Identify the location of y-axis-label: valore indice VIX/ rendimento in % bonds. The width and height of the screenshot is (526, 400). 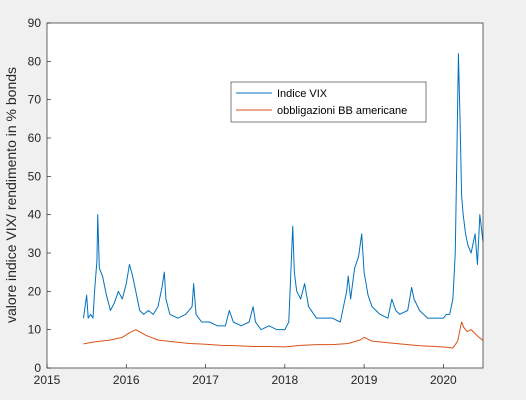
(11, 195).